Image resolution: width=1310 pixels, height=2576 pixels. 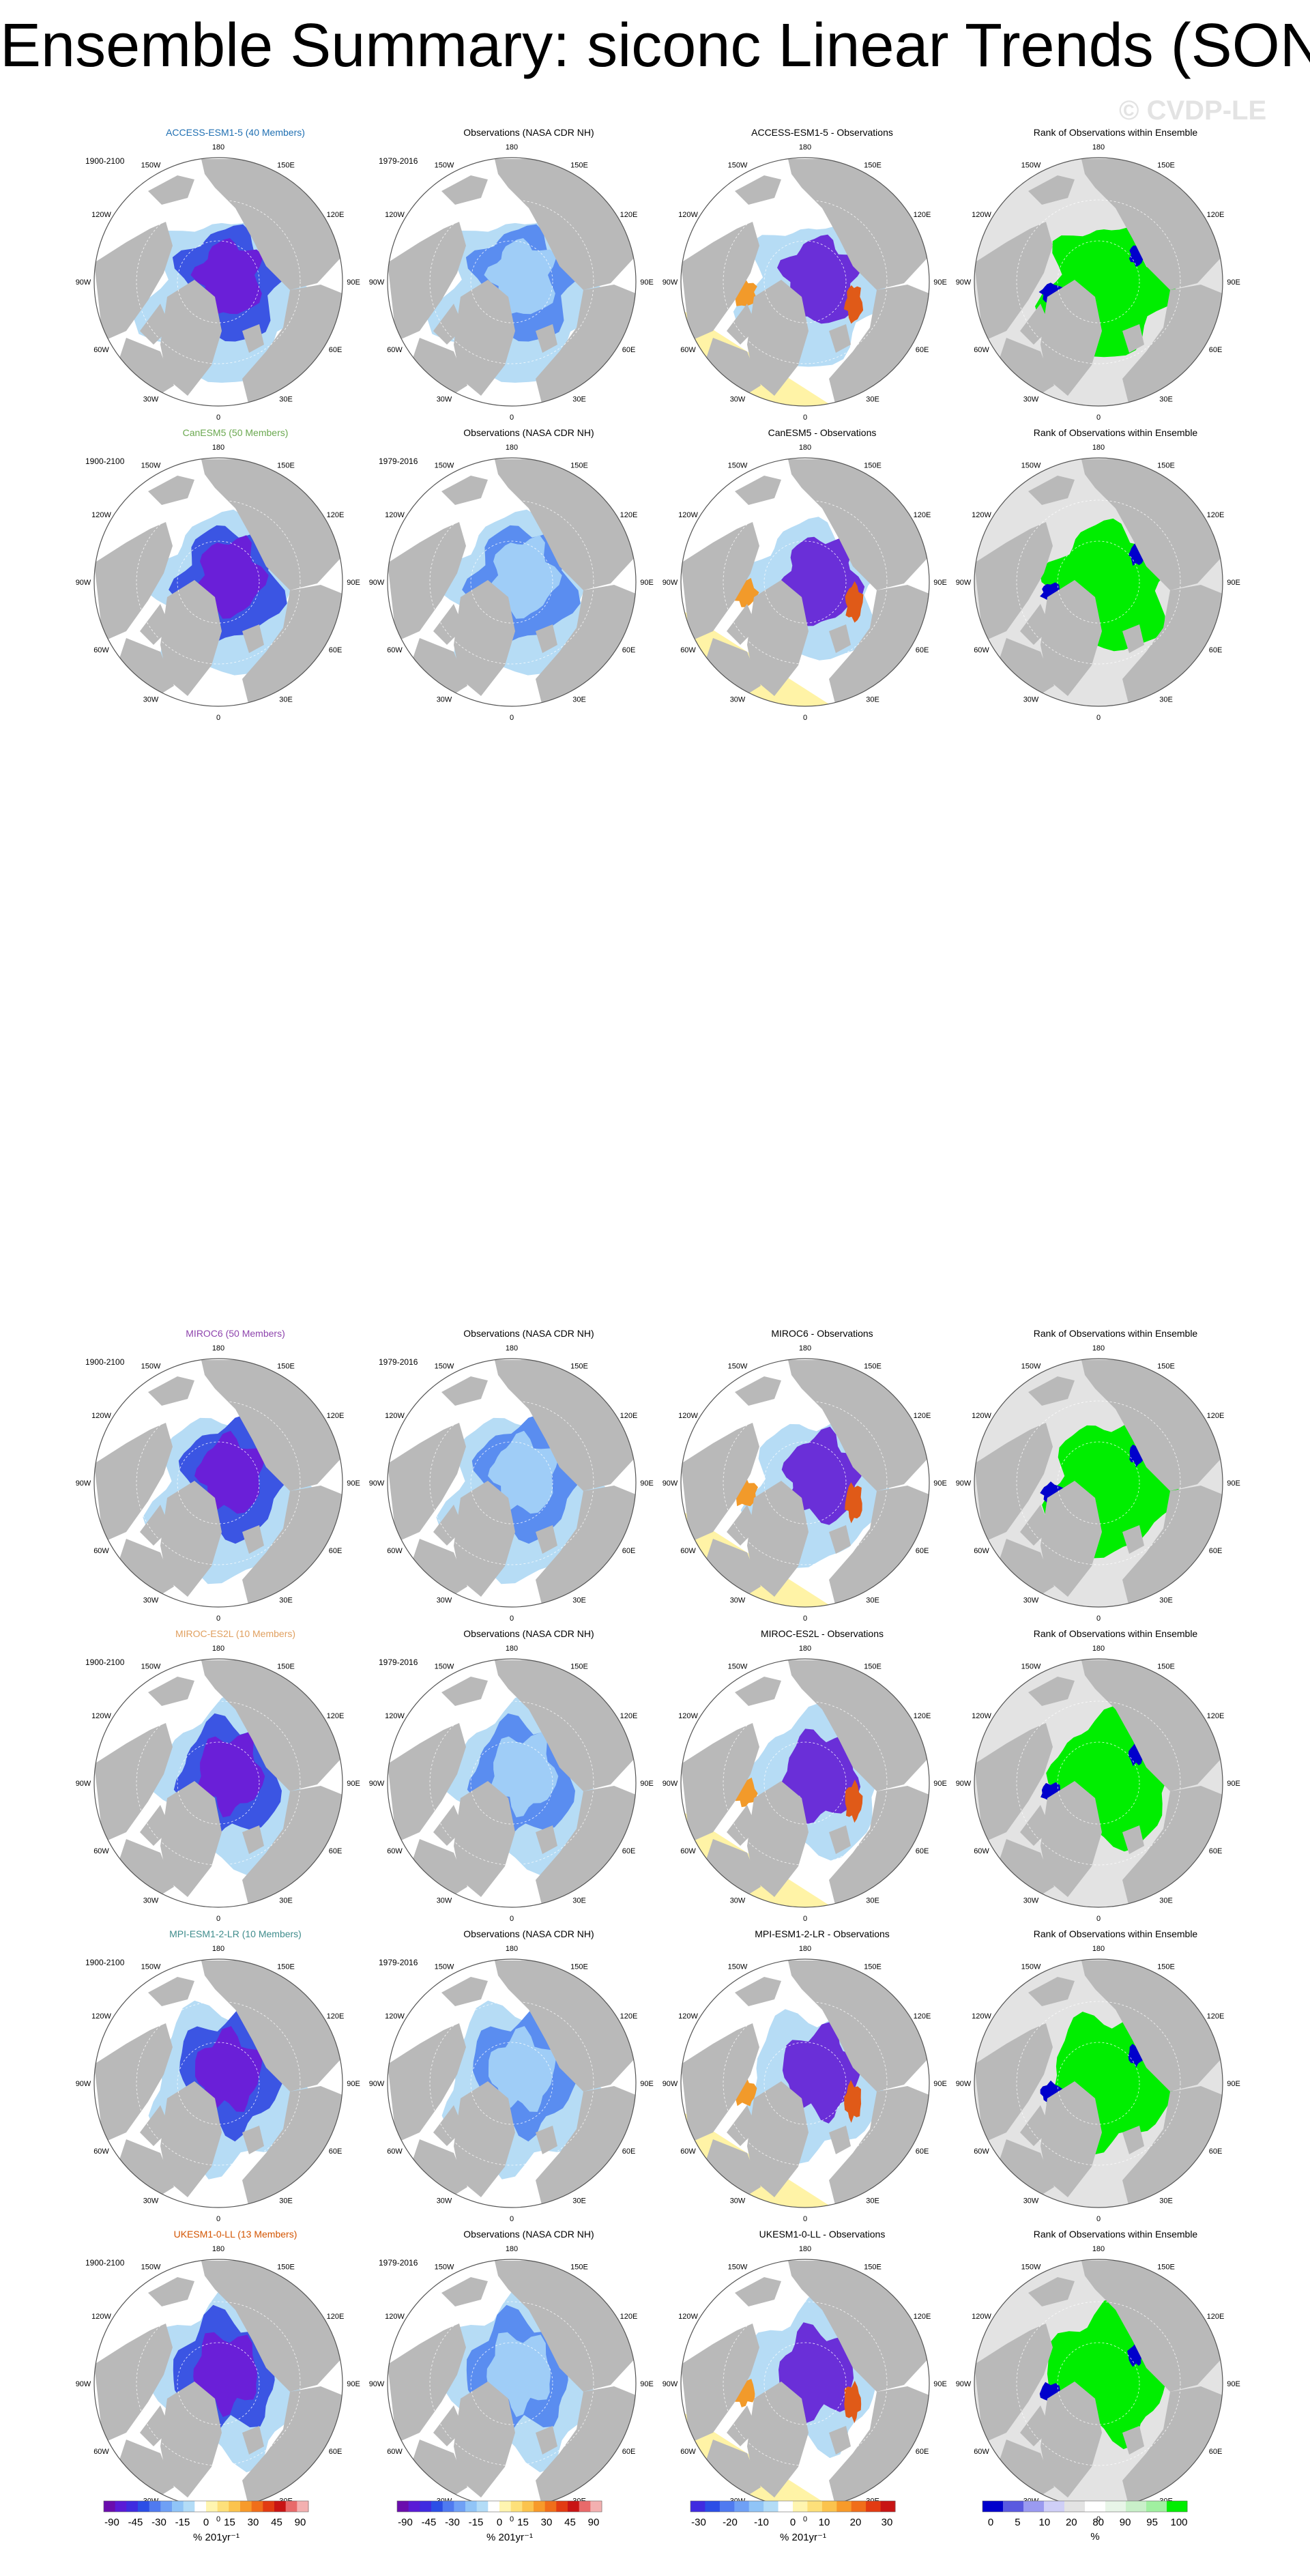 What do you see at coordinates (135, 2522) in the screenshot?
I see `colorbar-tick-label: -45` at bounding box center [135, 2522].